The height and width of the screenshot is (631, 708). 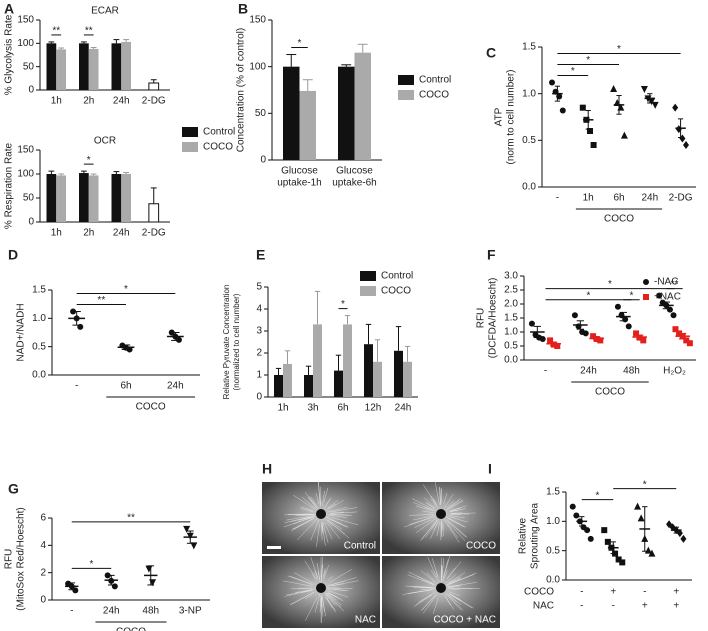 What do you see at coordinates (493, 318) in the screenshot?
I see `y-axis-label: (DCFDA/Hoescht)` at bounding box center [493, 318].